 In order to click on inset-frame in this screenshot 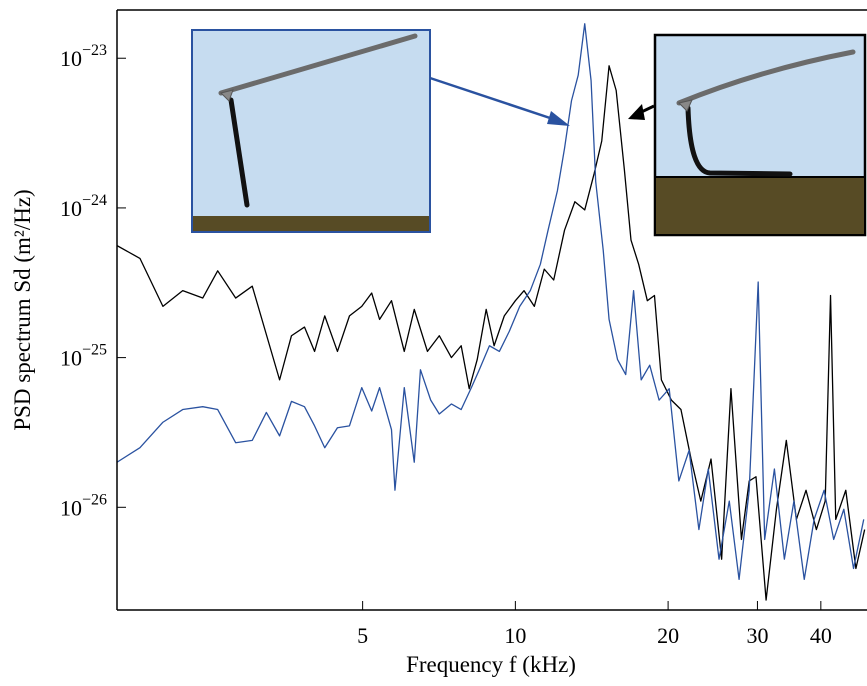, I will do `click(311, 131)`.